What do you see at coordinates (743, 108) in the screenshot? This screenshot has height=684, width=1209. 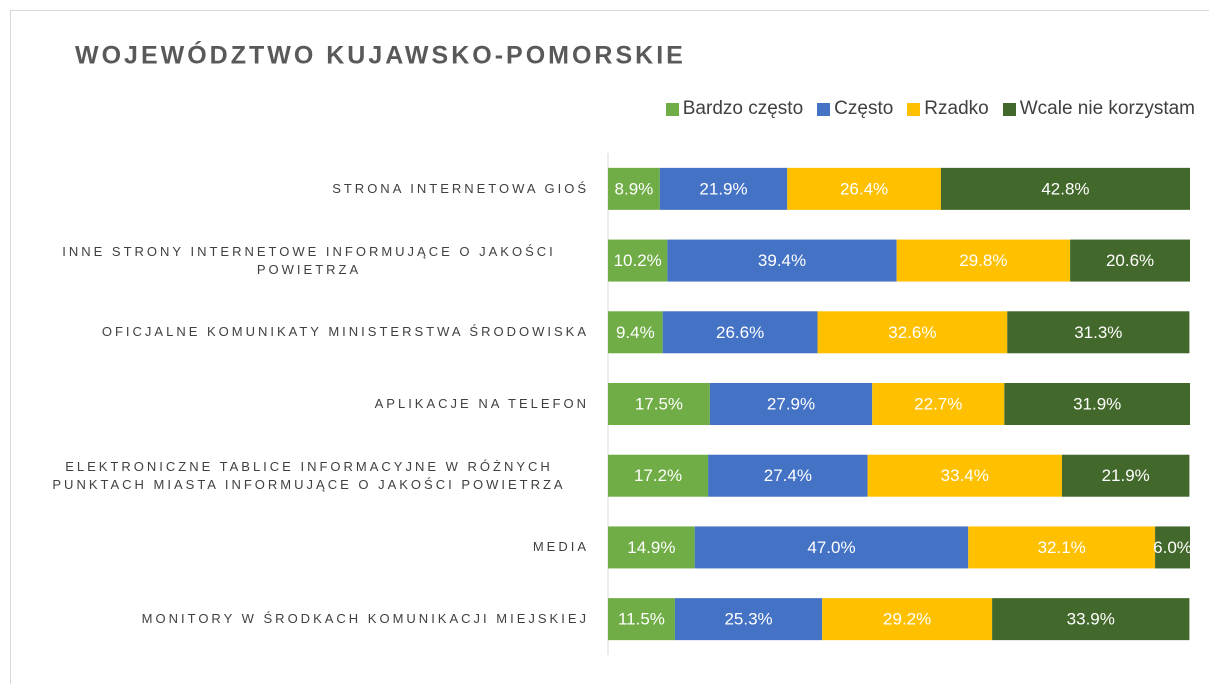 I see `legend-label: Bardzo często` at bounding box center [743, 108].